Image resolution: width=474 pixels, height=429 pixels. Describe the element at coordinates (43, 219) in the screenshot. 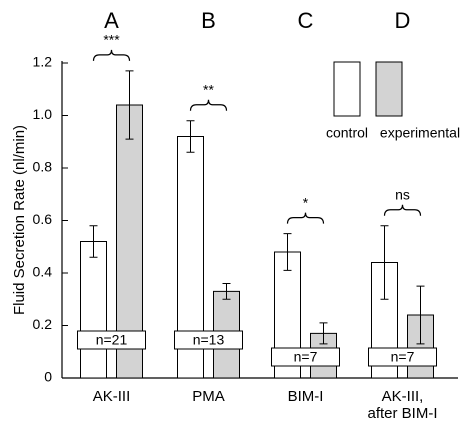

I see `y-tick-label: 0.6` at that location.